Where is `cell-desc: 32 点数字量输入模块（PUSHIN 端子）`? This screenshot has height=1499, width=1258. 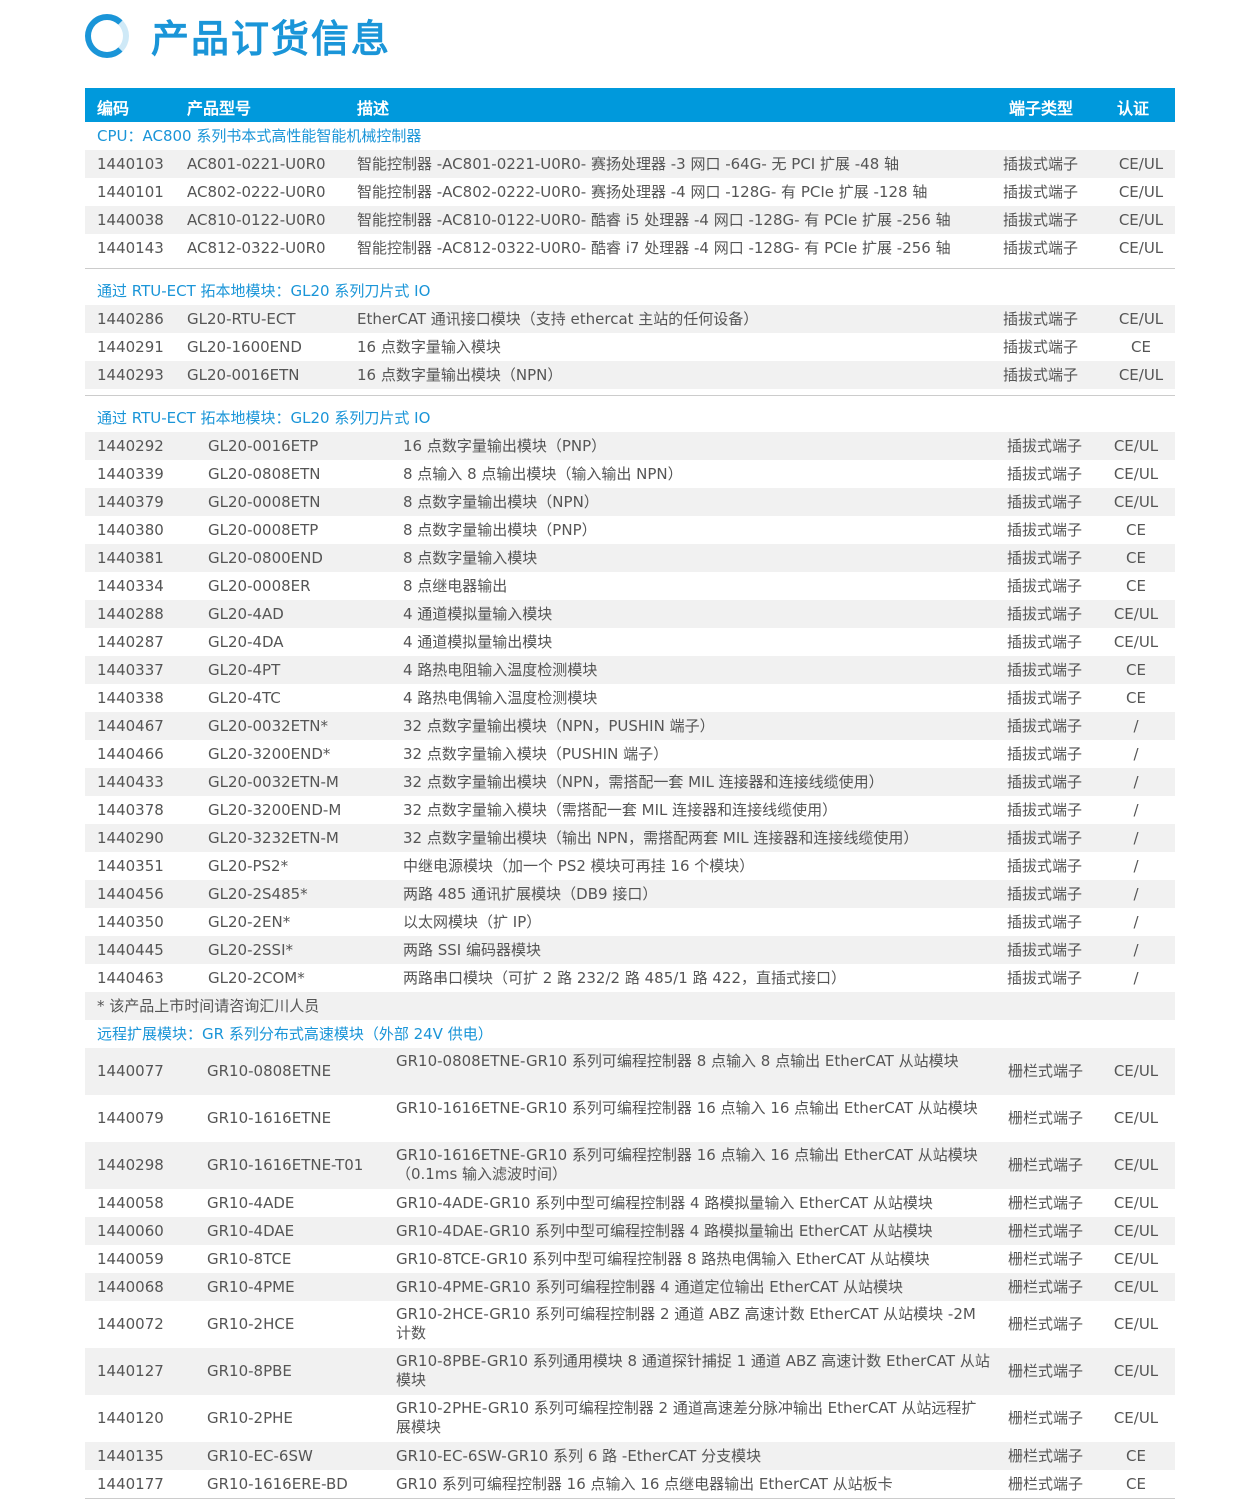
cell-desc: 32 点数字量输入模块（PUSHIN 端子） is located at coordinates (536, 754).